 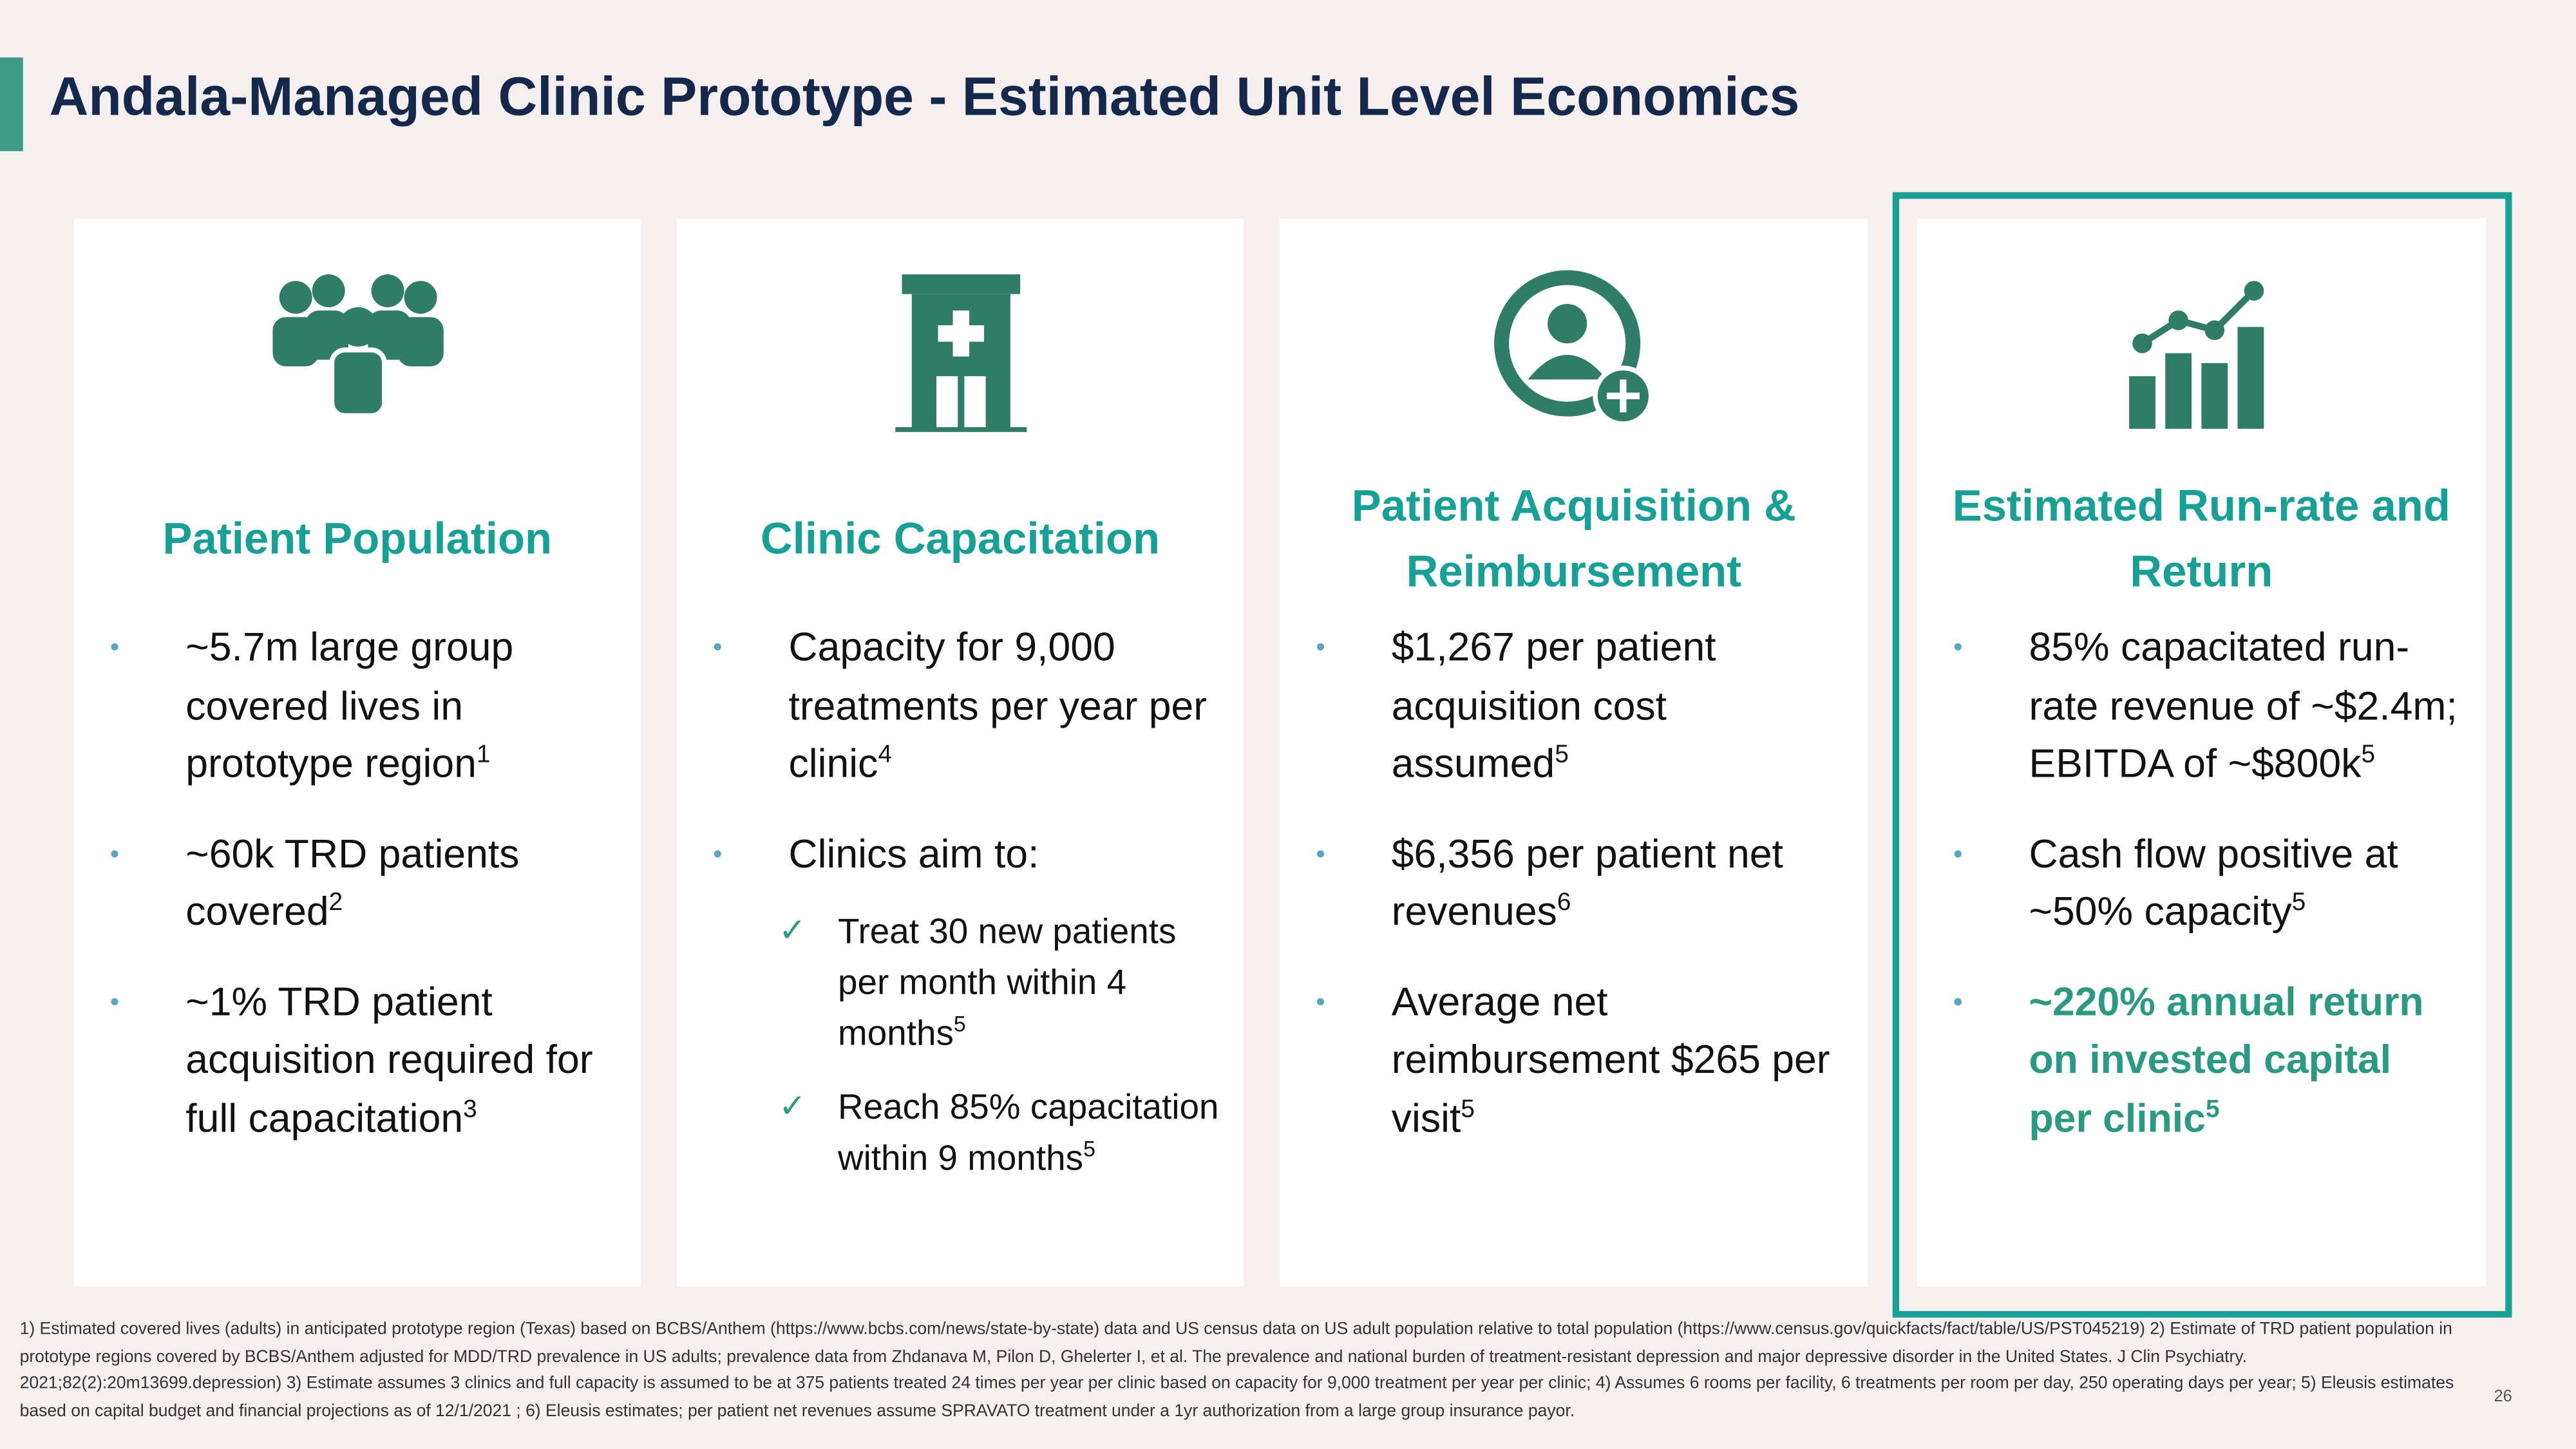 I want to click on card-heading: Patient Acquisition & Reimbursement, so click(x=1574, y=539).